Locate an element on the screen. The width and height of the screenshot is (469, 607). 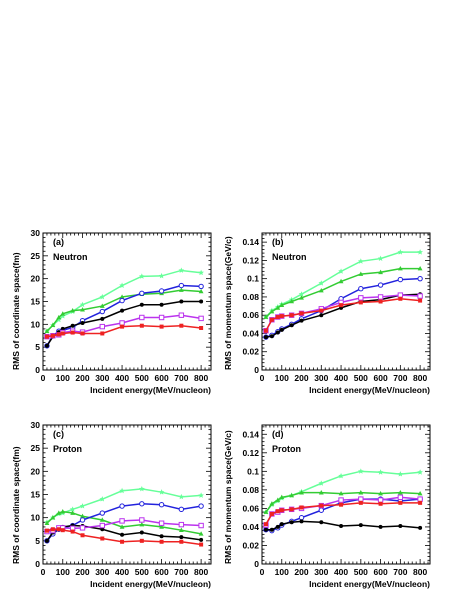
y-tick-label: 0.06 is located at coordinates (250, 508).